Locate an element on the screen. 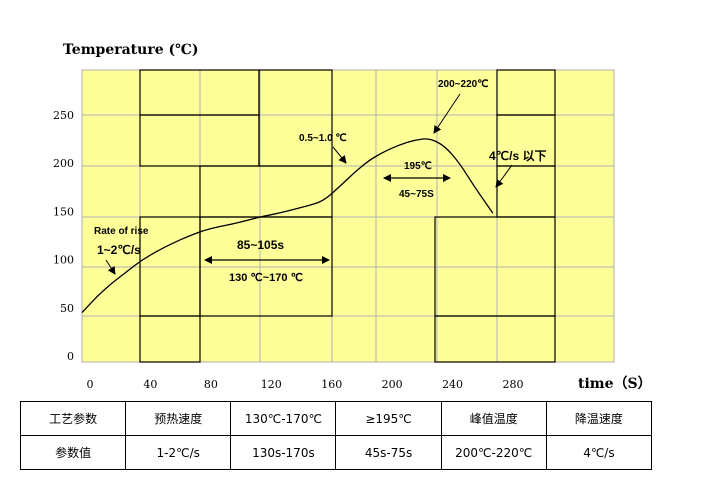 The image size is (701, 496). annotation-above-temp: 195℃ is located at coordinates (418, 166).